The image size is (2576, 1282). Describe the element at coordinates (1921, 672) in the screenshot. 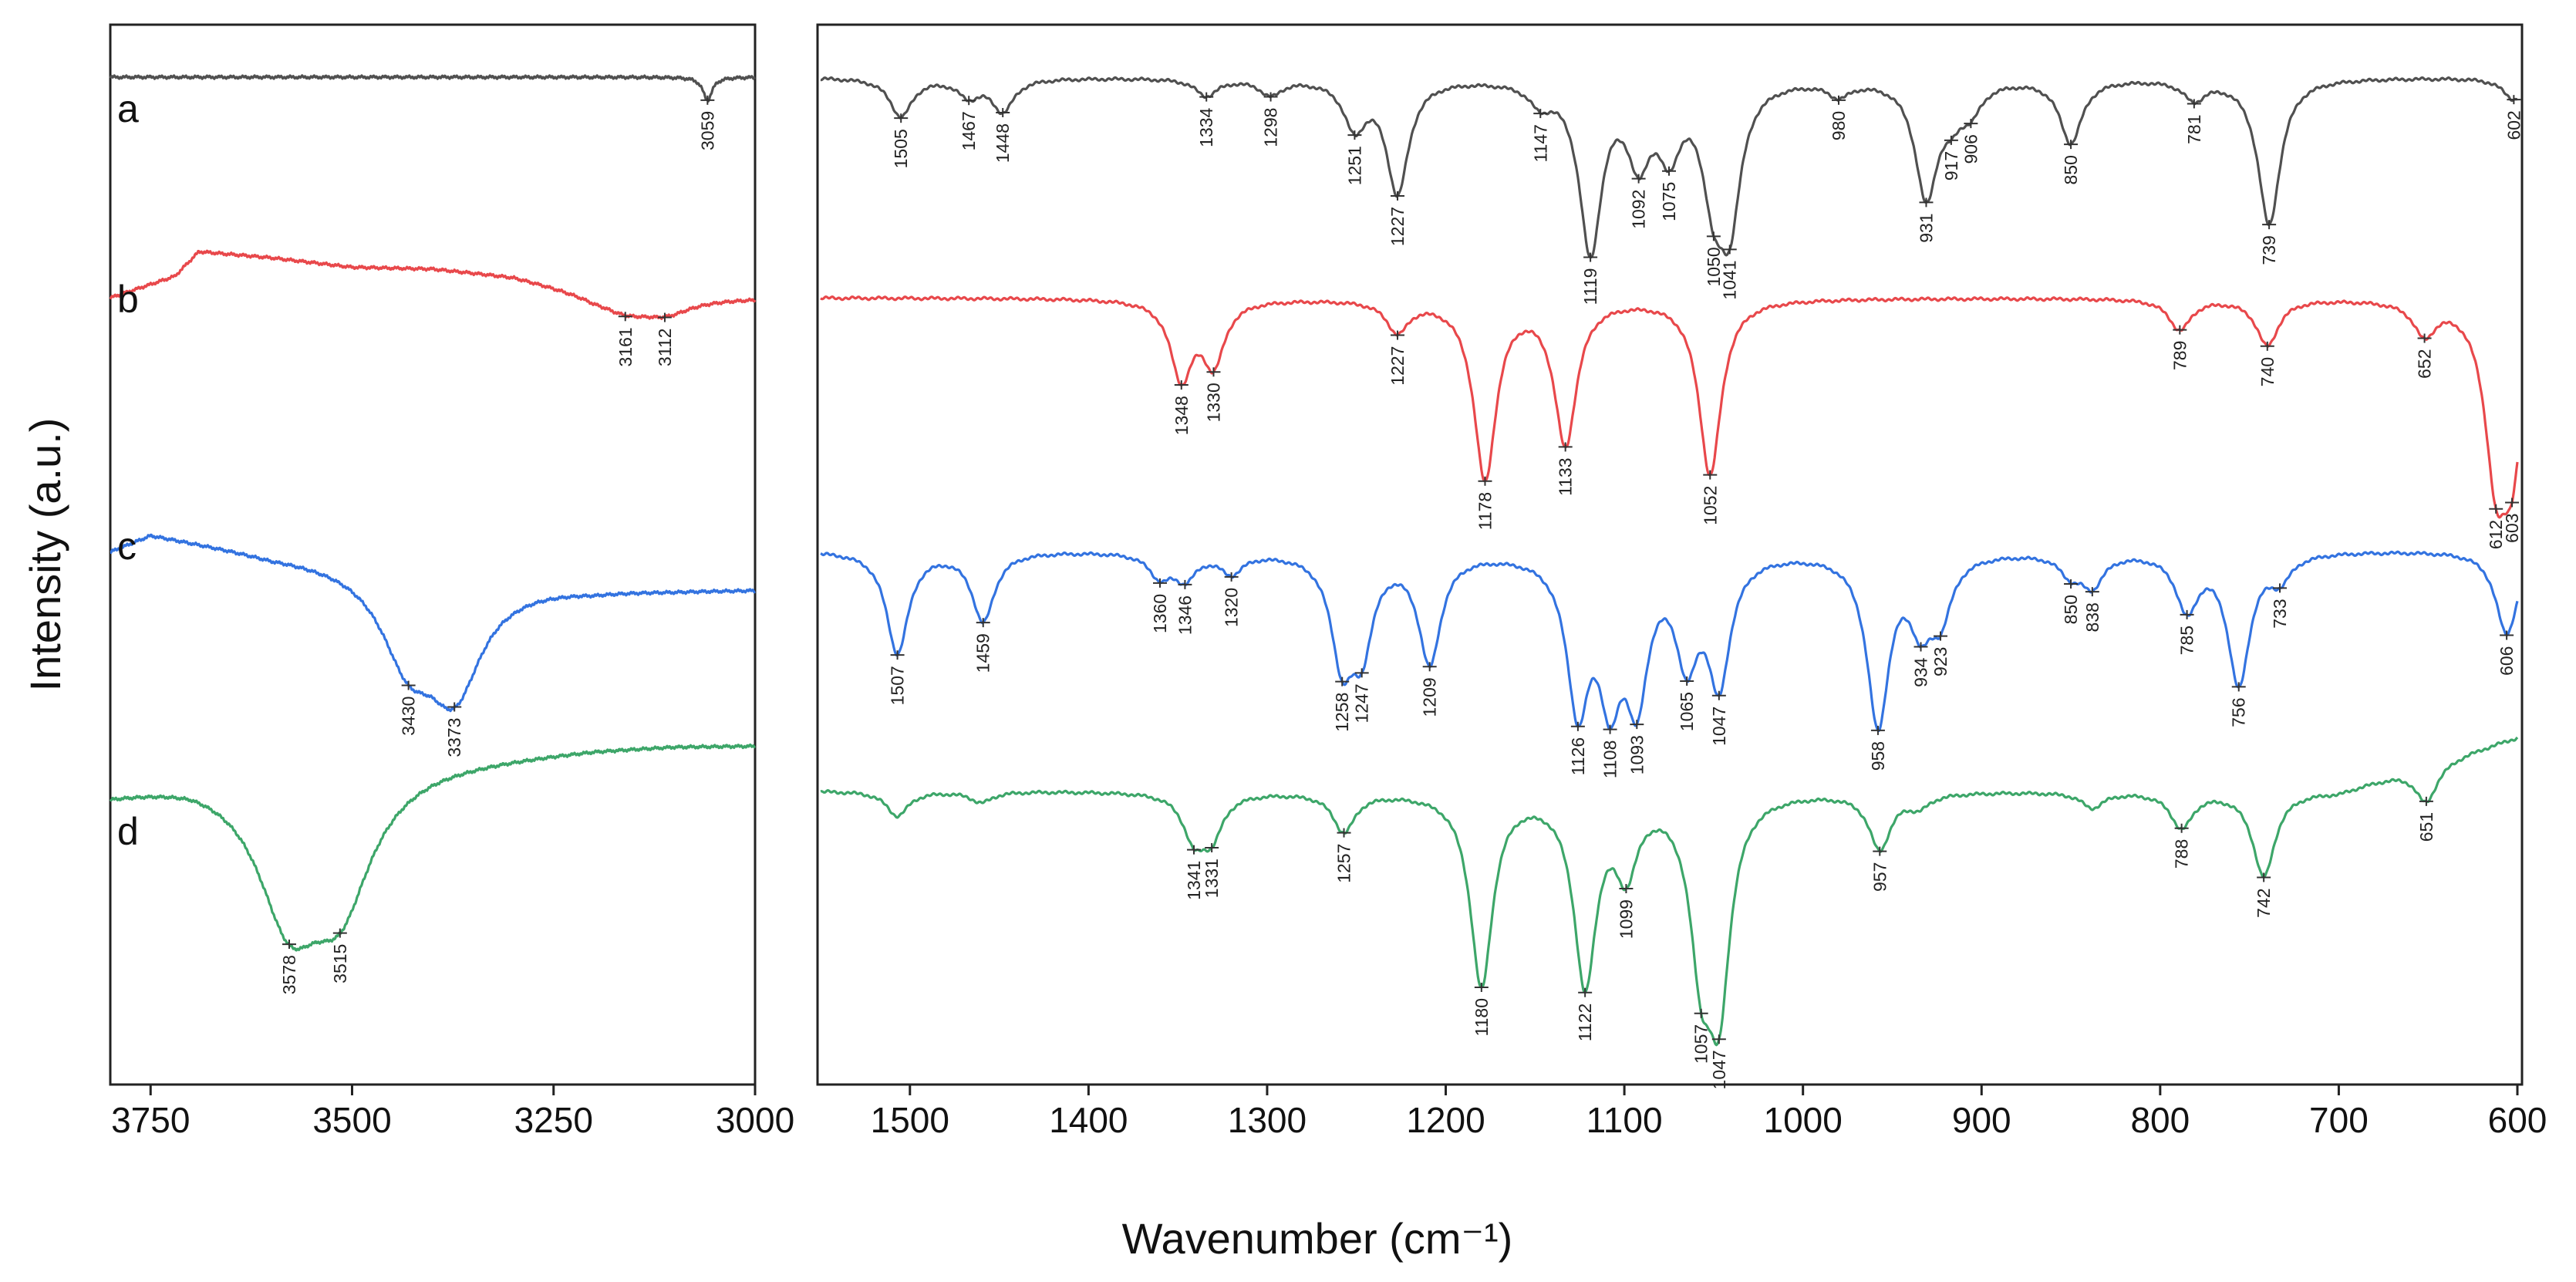

I see `peak-label: 934` at that location.